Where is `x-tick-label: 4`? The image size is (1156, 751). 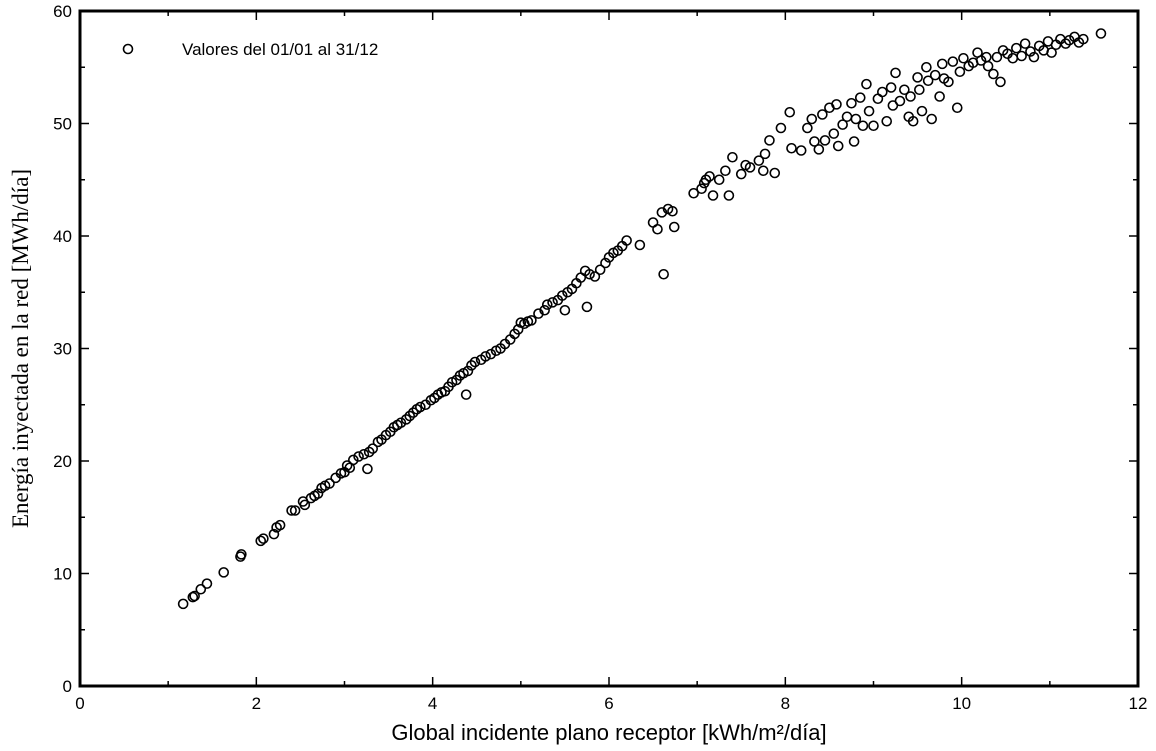 x-tick-label: 4 is located at coordinates (432, 703).